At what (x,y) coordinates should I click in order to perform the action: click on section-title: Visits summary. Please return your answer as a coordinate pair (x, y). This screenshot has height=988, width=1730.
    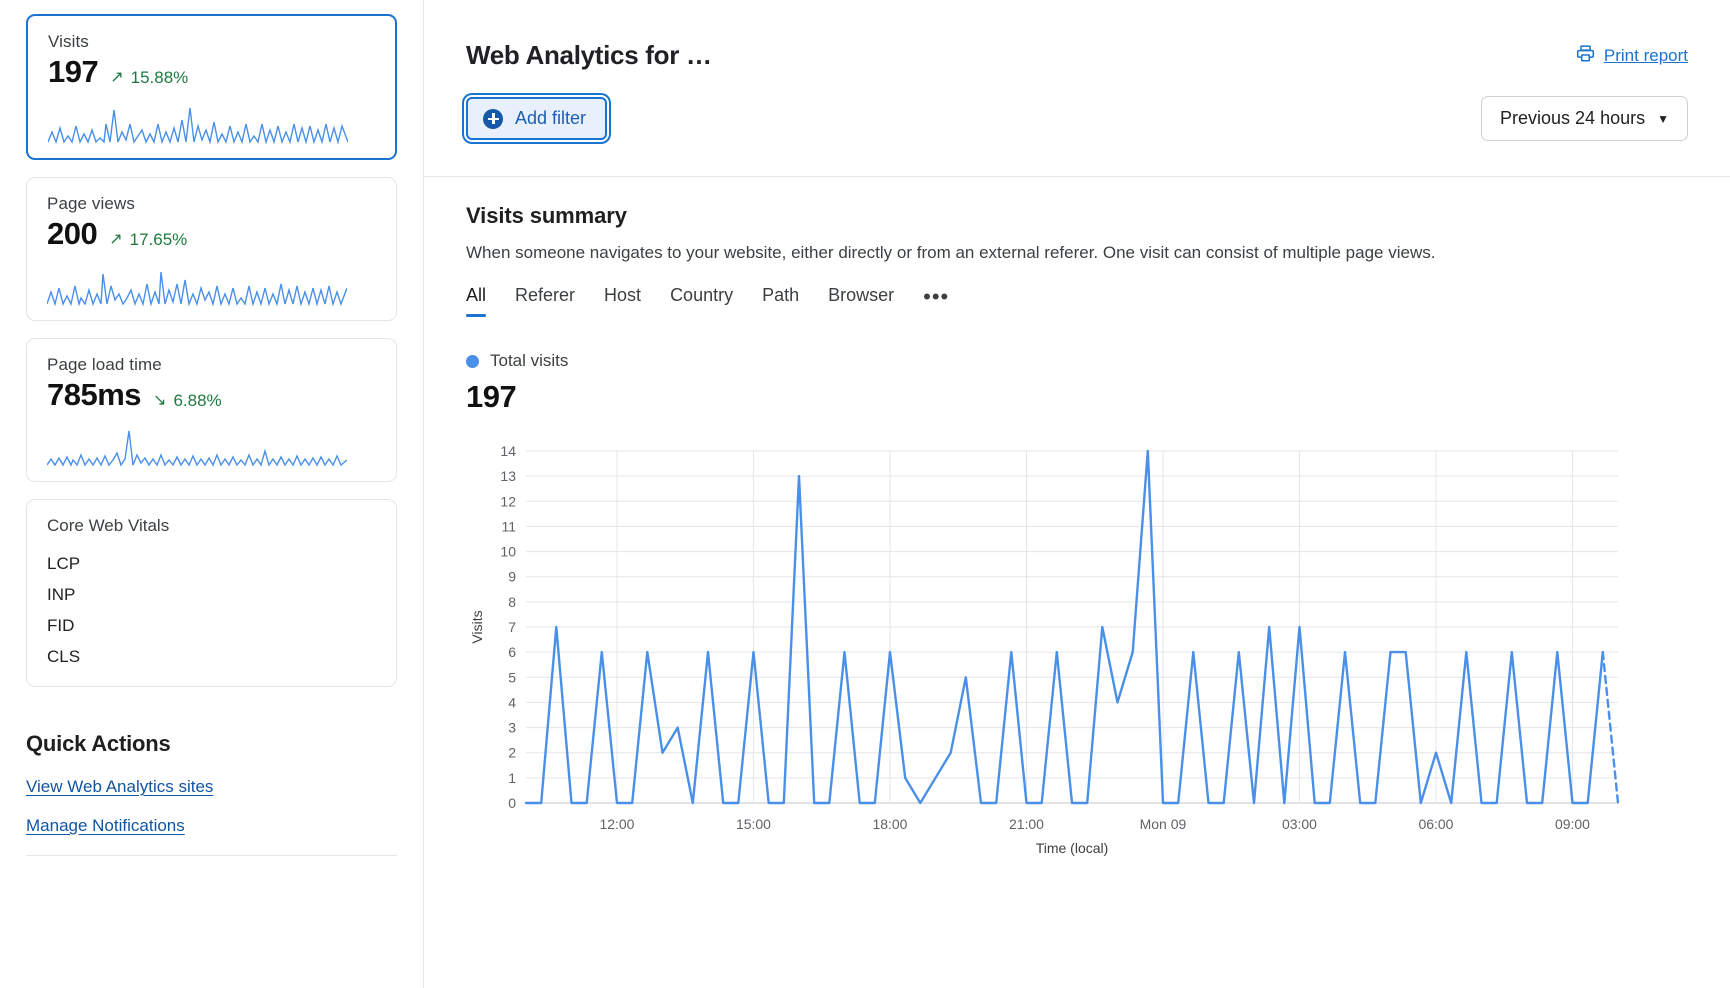
    Looking at the image, I should click on (546, 215).